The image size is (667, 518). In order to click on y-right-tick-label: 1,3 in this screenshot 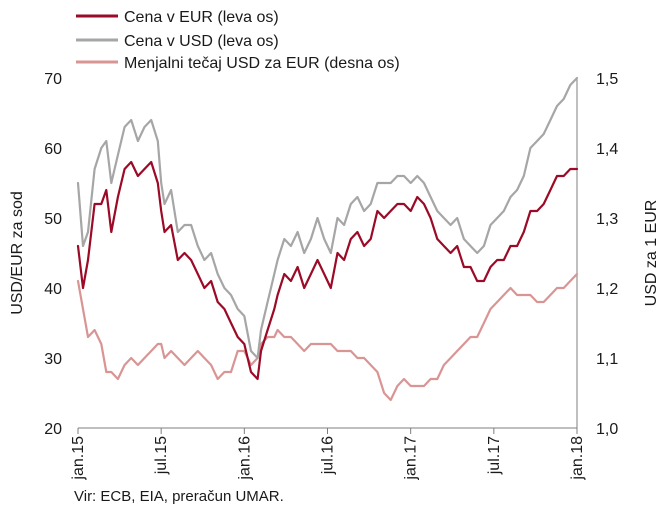, I will do `click(607, 219)`.